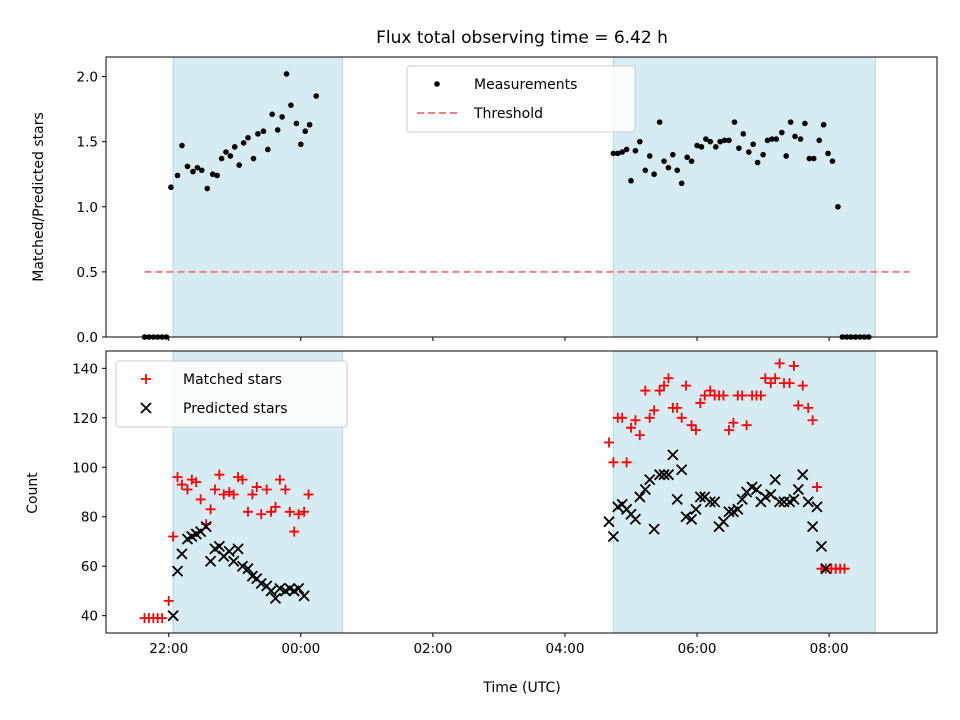 Image resolution: width=960 pixels, height=720 pixels. I want to click on legend-plus-marker, so click(146, 379).